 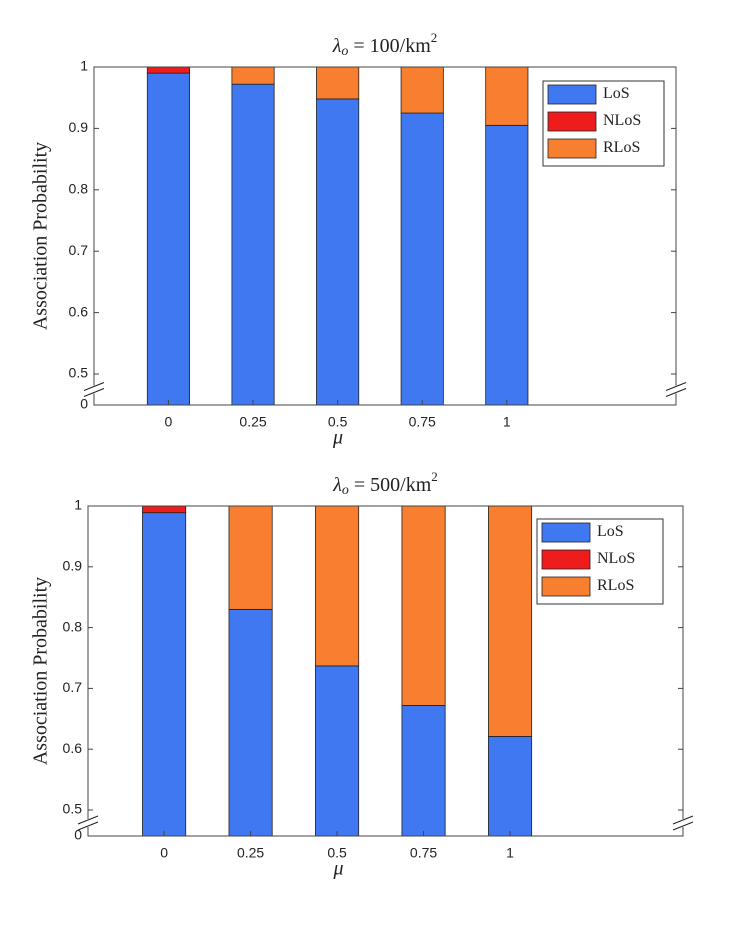 I want to click on chart-title: λo = 100/km2, so click(x=385, y=44).